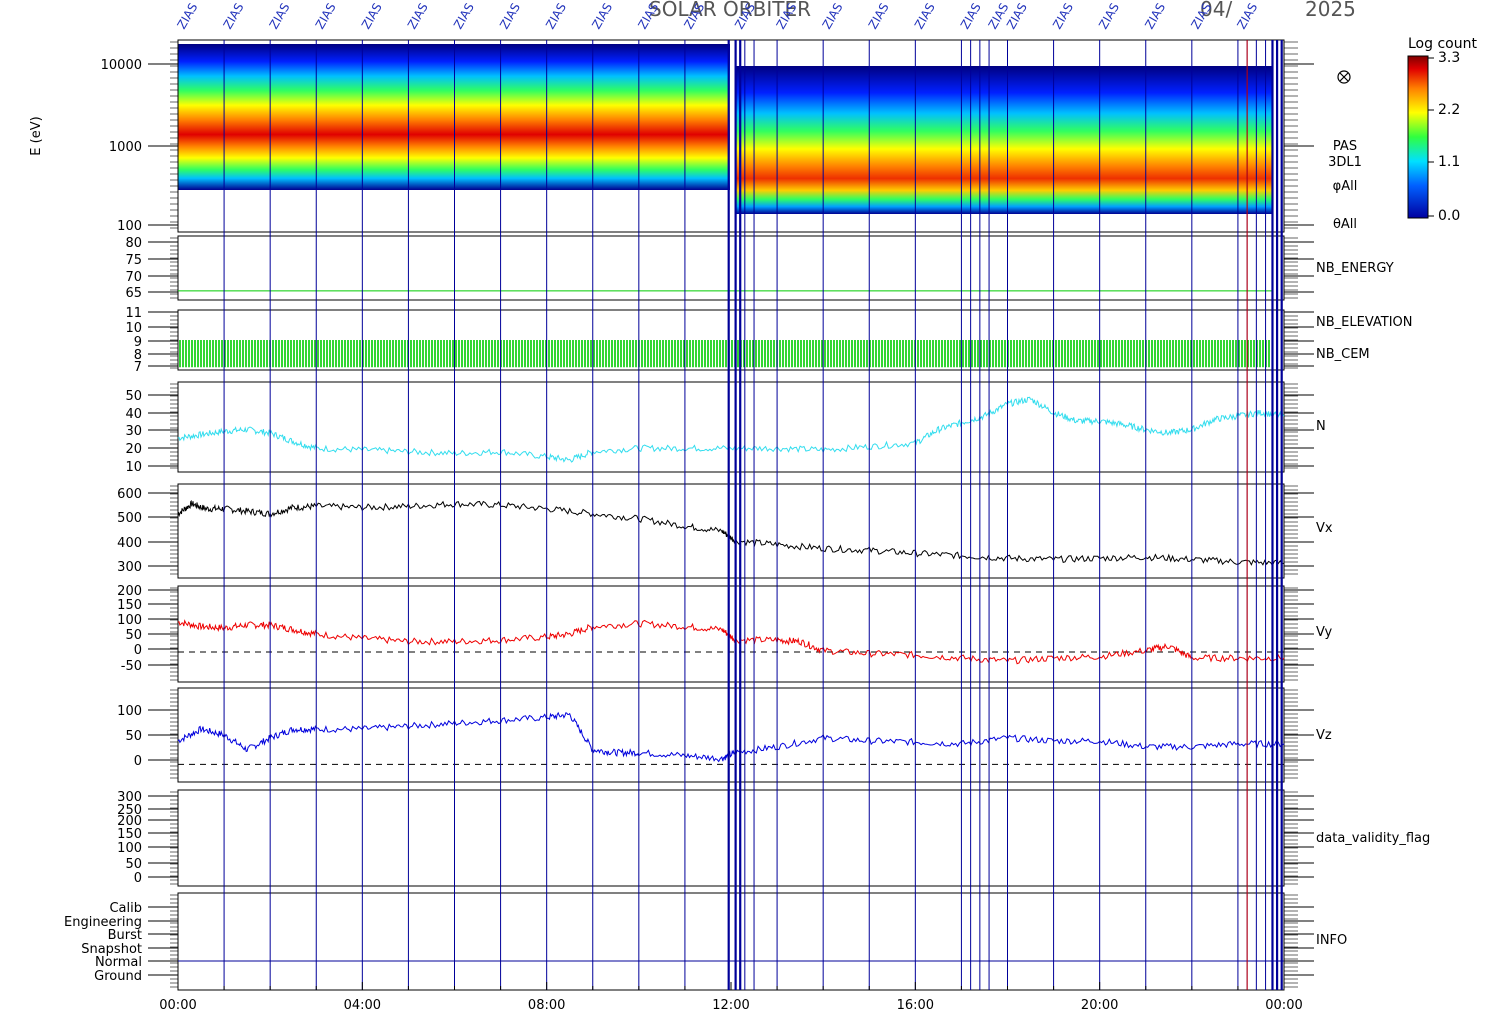  Describe the element at coordinates (1324, 735) in the screenshot. I see `series-label: Vz` at that location.